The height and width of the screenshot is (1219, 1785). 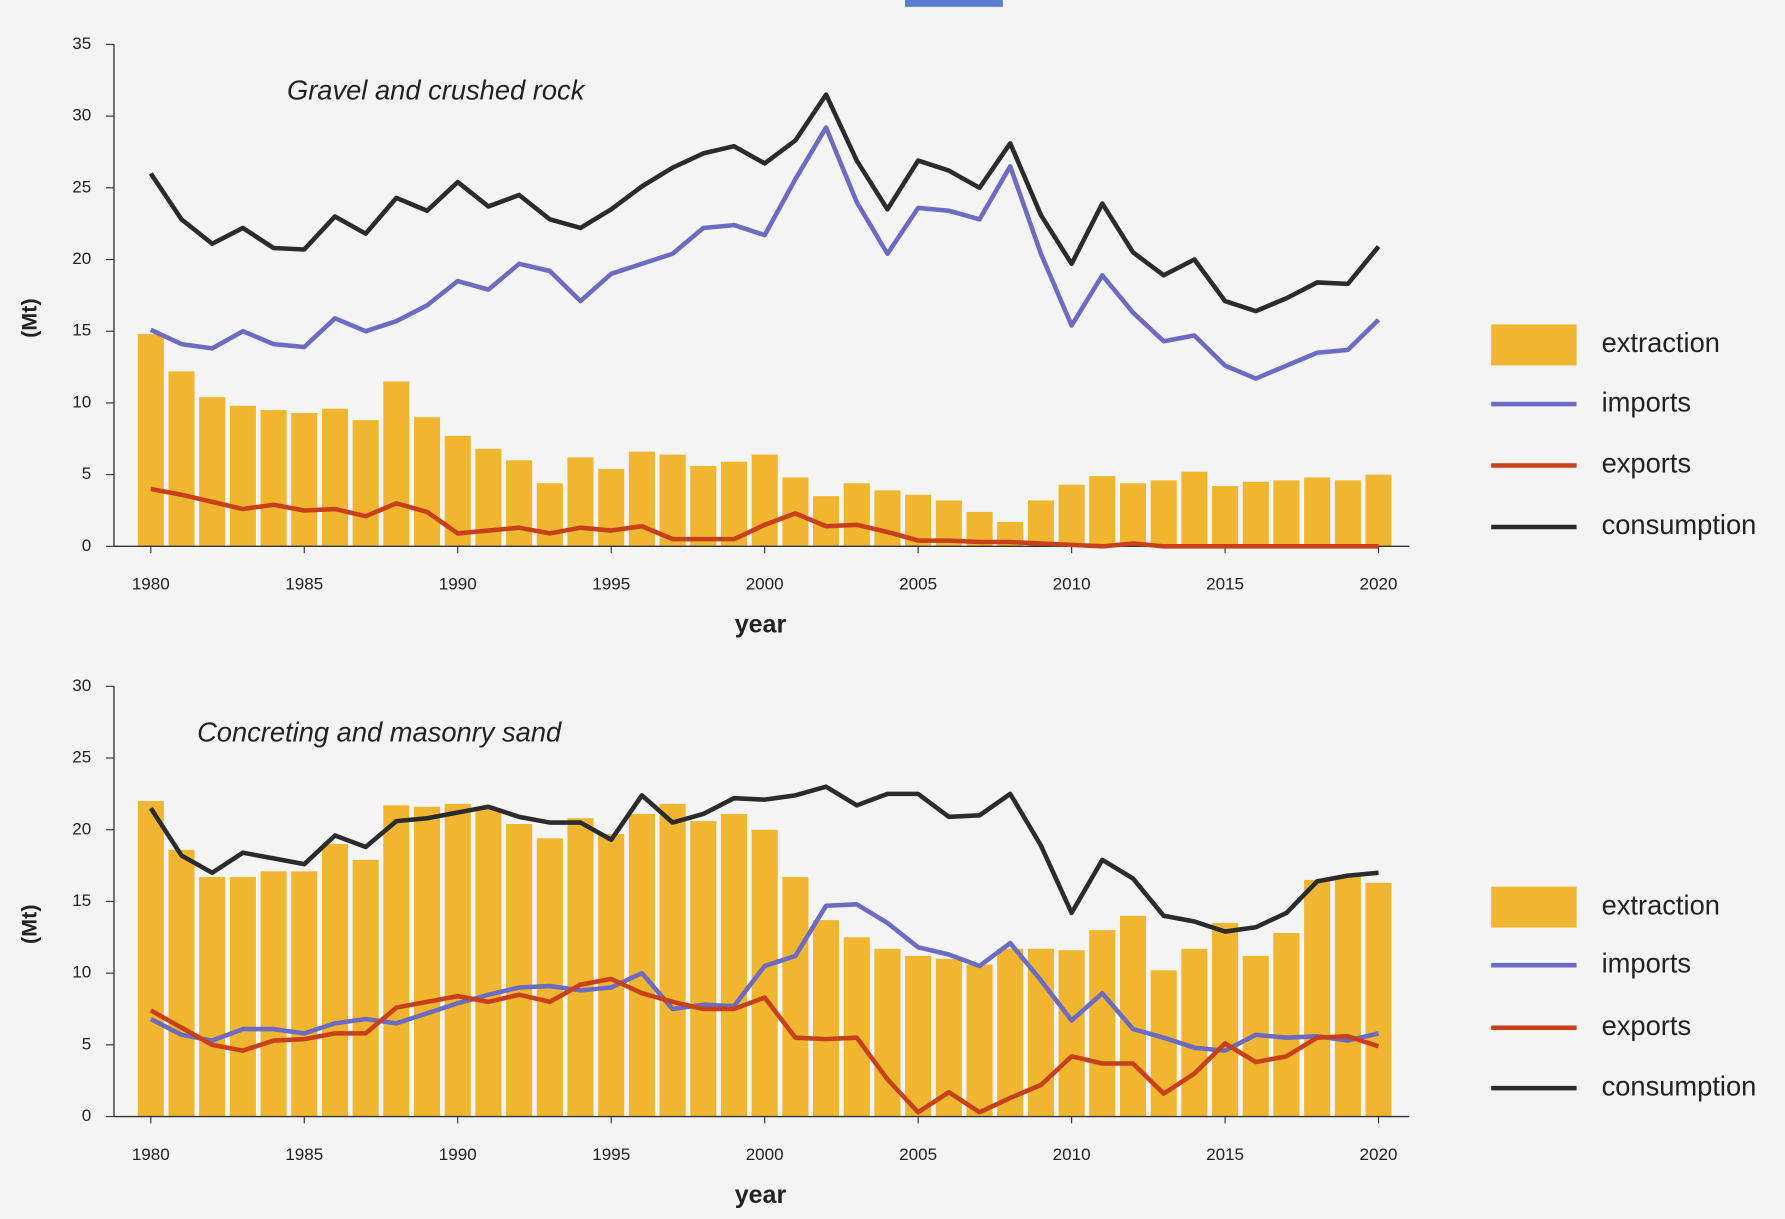 What do you see at coordinates (1647, 1025) in the screenshot?
I see `legend-label: exports` at bounding box center [1647, 1025].